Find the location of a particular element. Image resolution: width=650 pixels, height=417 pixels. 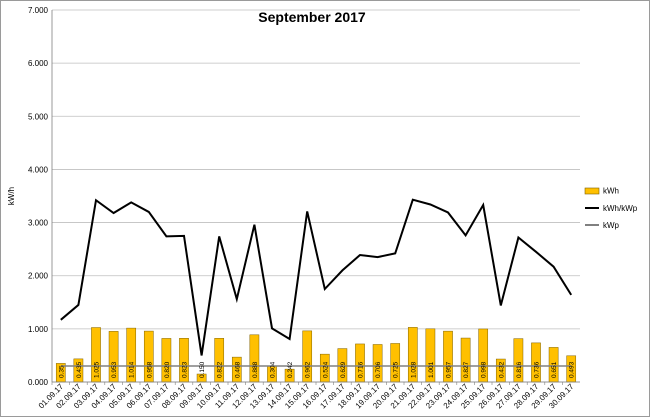

chart-title: September 2017 is located at coordinates (312, 17).